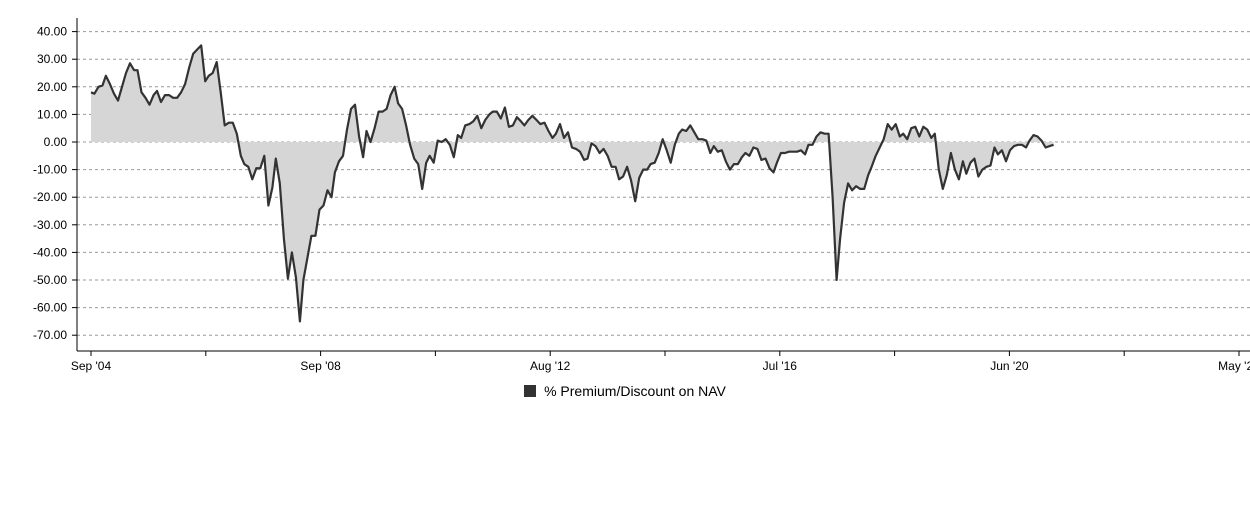 This screenshot has width=1250, height=526. I want to click on y-tick-label: 30.00, so click(52, 59).